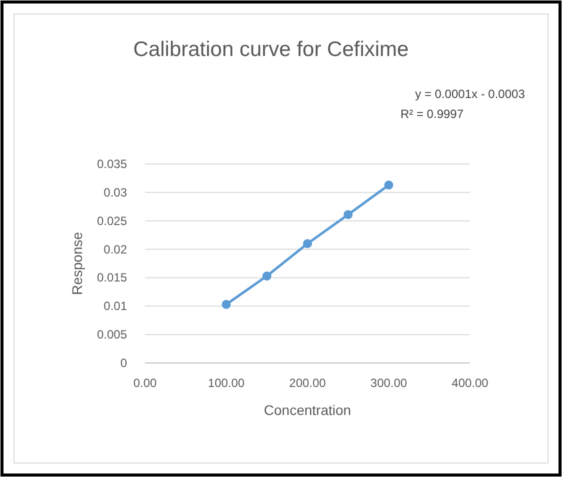 The image size is (562, 477). What do you see at coordinates (112, 221) in the screenshot?
I see `y-tick-label: 0.025` at bounding box center [112, 221].